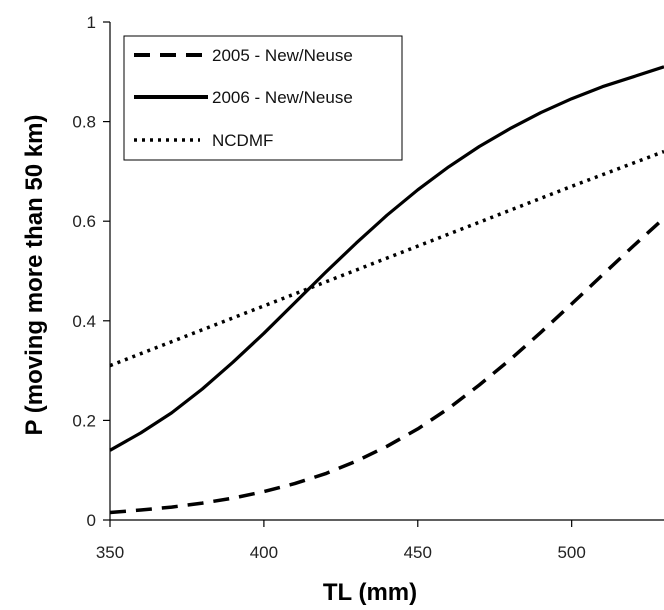  What do you see at coordinates (91, 271) in the screenshot?
I see `y-axis-ticks: 0 0.2 0.4 0.6 0.8 1` at bounding box center [91, 271].